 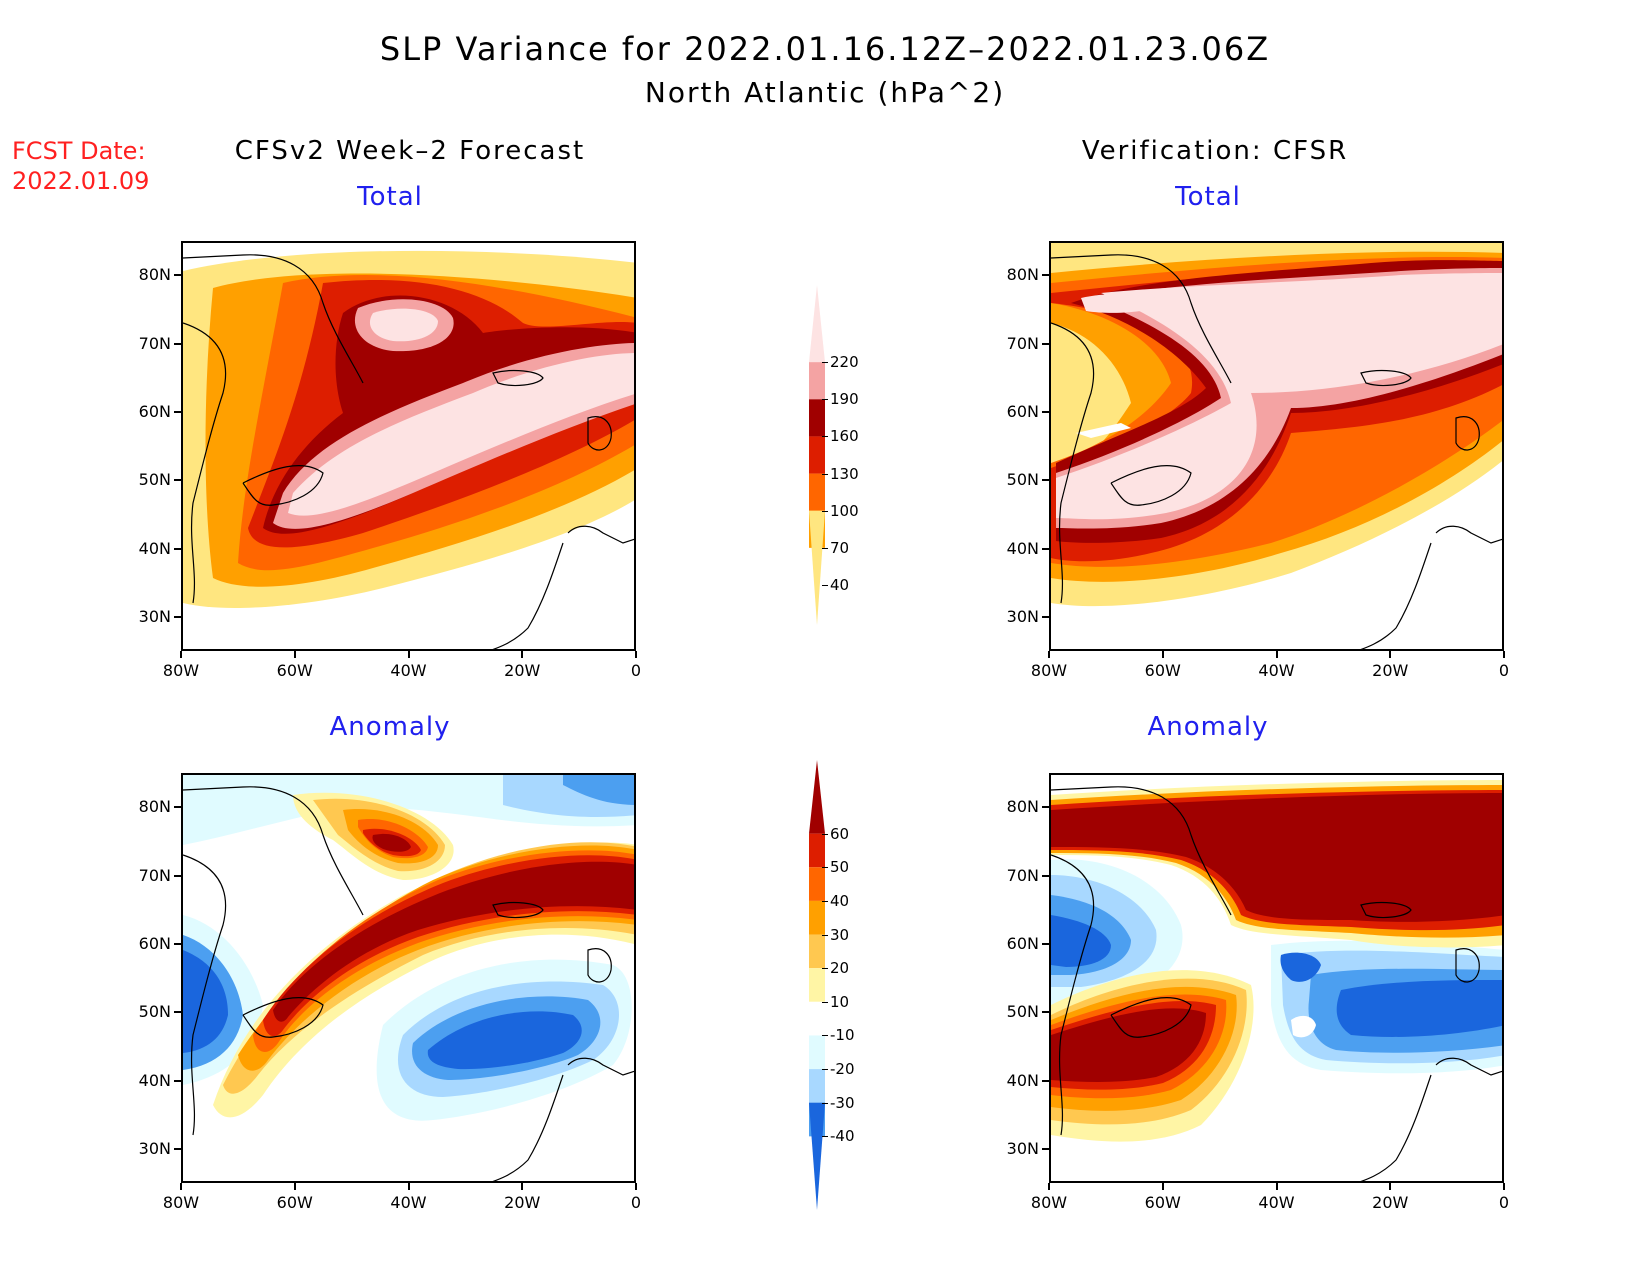 What do you see at coordinates (844, 473) in the screenshot?
I see `colorbar-total-label: 130` at bounding box center [844, 473].